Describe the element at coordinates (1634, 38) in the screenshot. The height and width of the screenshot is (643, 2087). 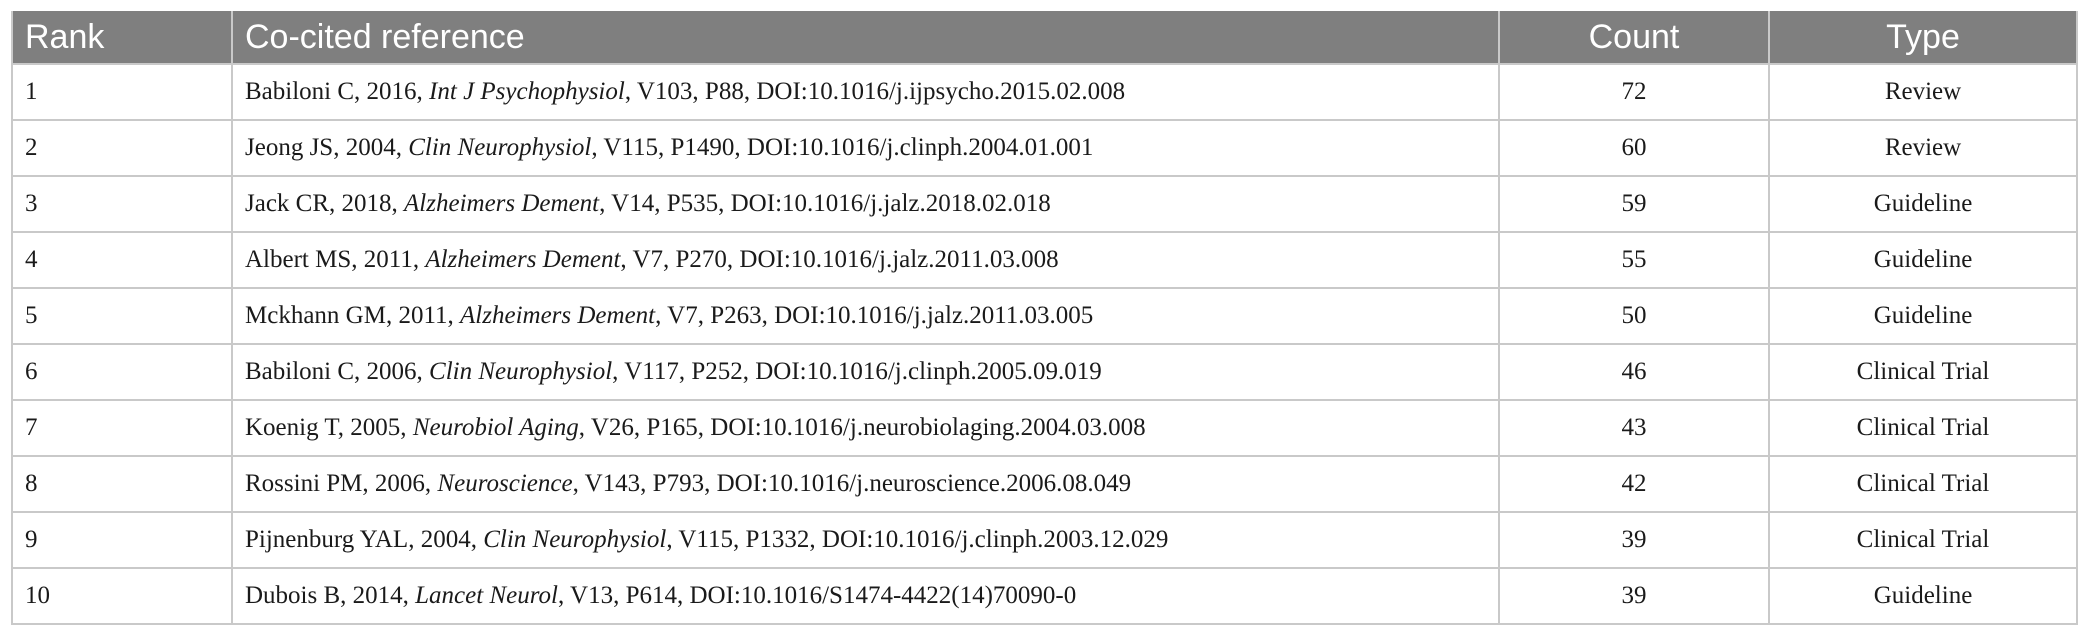
I see `header-count: Count` at that location.